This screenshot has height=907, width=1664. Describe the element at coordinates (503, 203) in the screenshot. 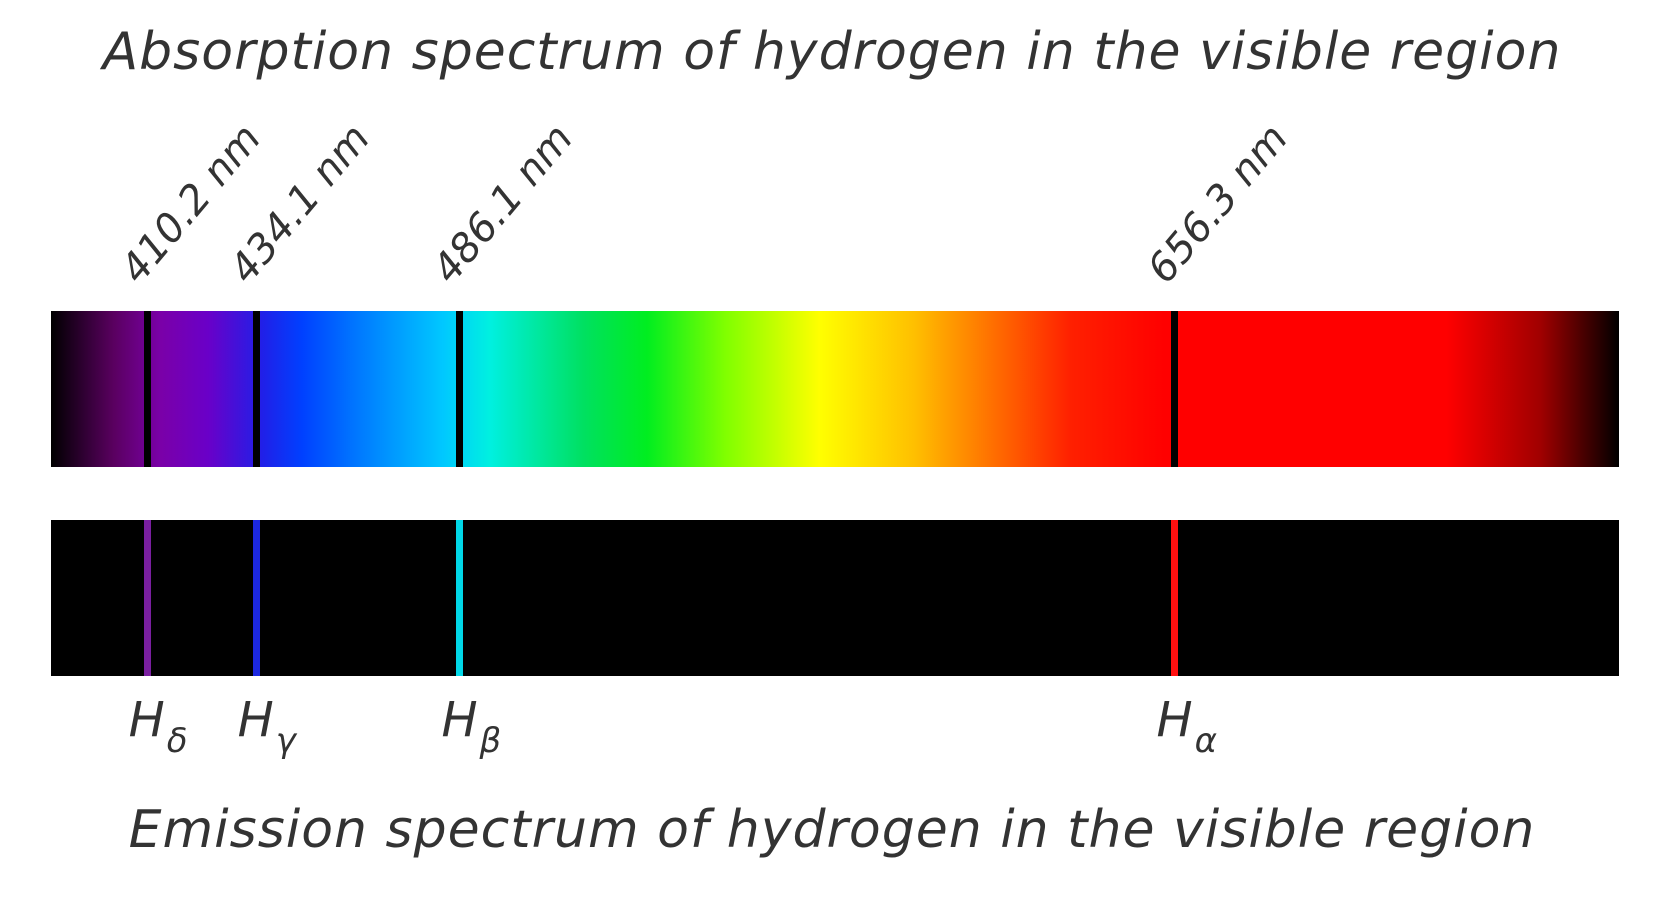

I see `wavelength-label-h-beta: 486.1 nm` at that location.